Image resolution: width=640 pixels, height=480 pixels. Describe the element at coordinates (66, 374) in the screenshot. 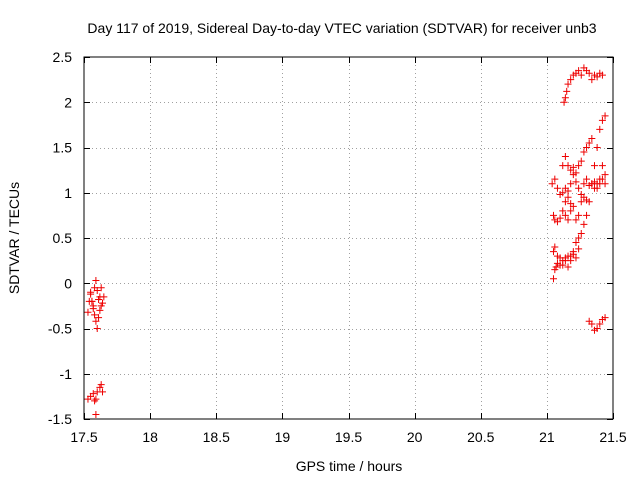

I see `y-tick-label: -1` at that location.